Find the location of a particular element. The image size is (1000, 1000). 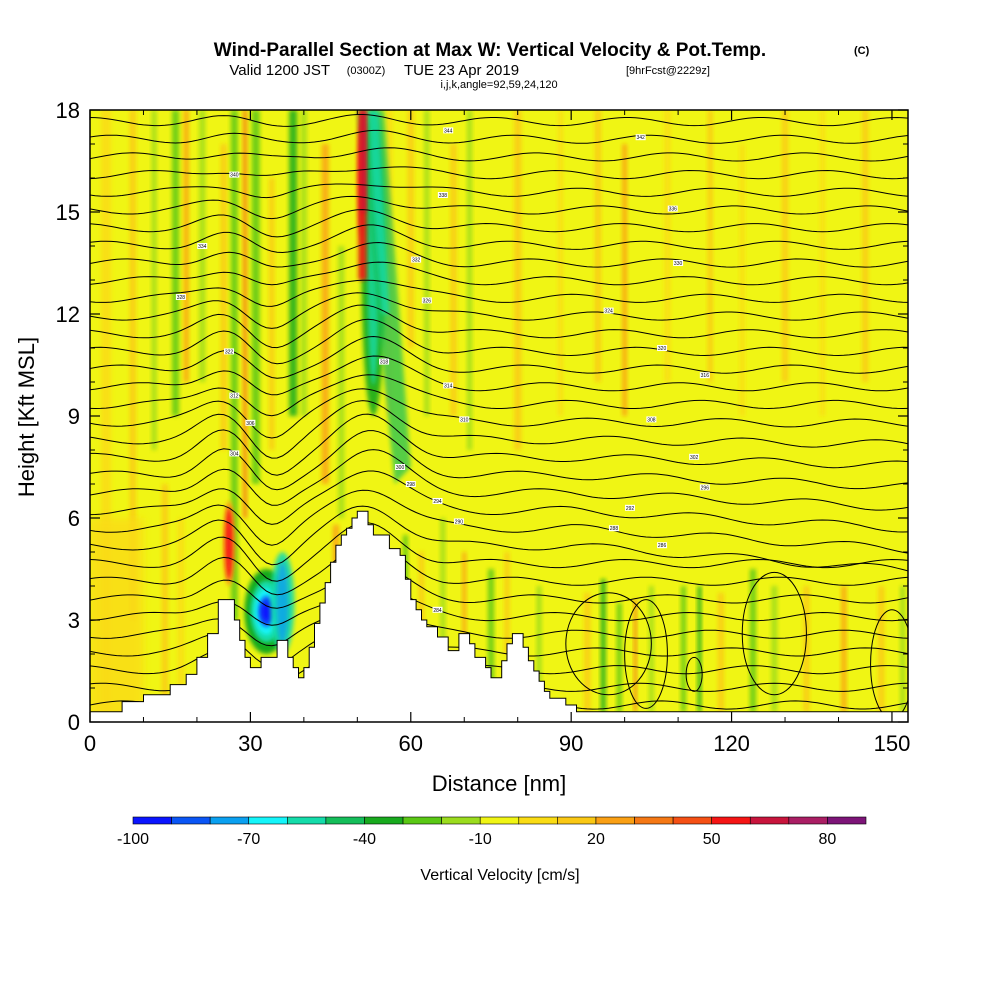

contour-label: 290 is located at coordinates (458, 521).